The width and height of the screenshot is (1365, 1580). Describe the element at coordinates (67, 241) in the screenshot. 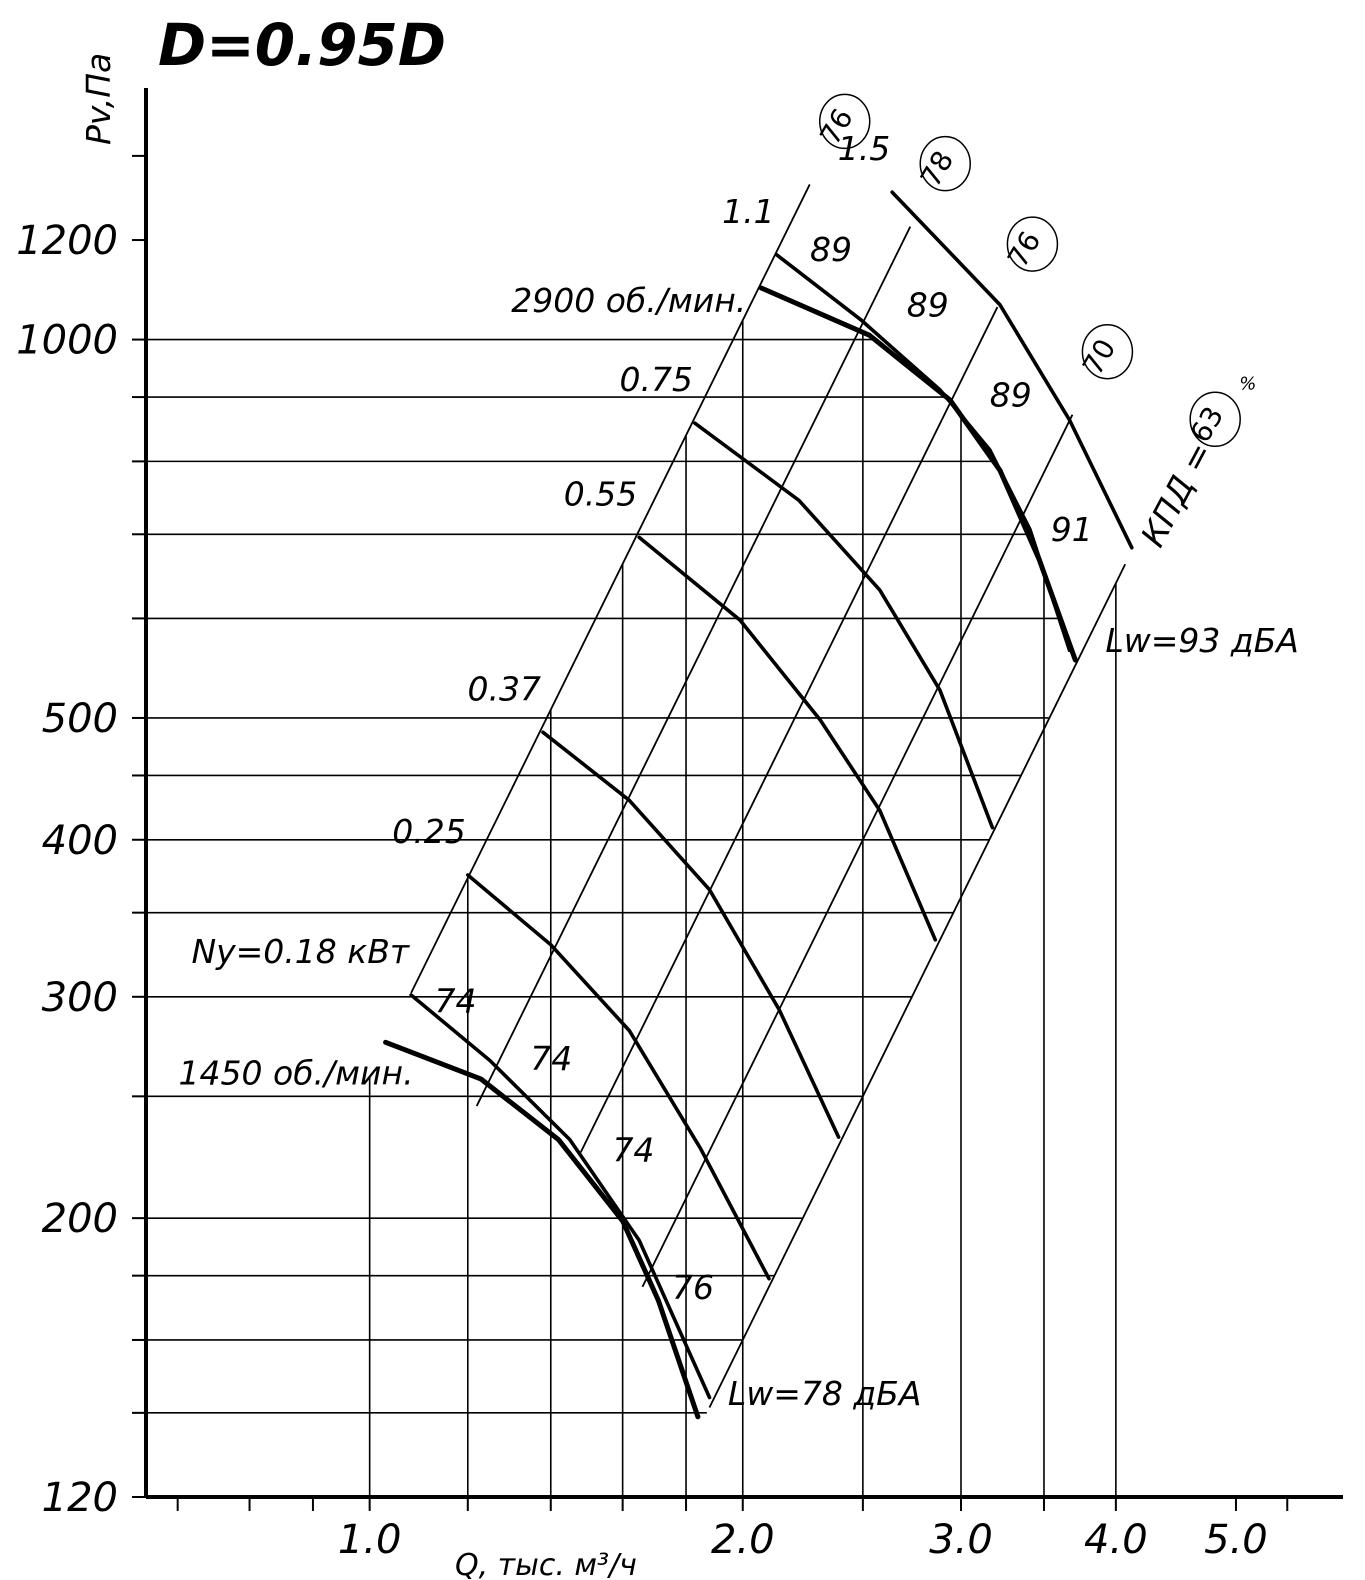

I see `y-tick-label: 1200` at that location.